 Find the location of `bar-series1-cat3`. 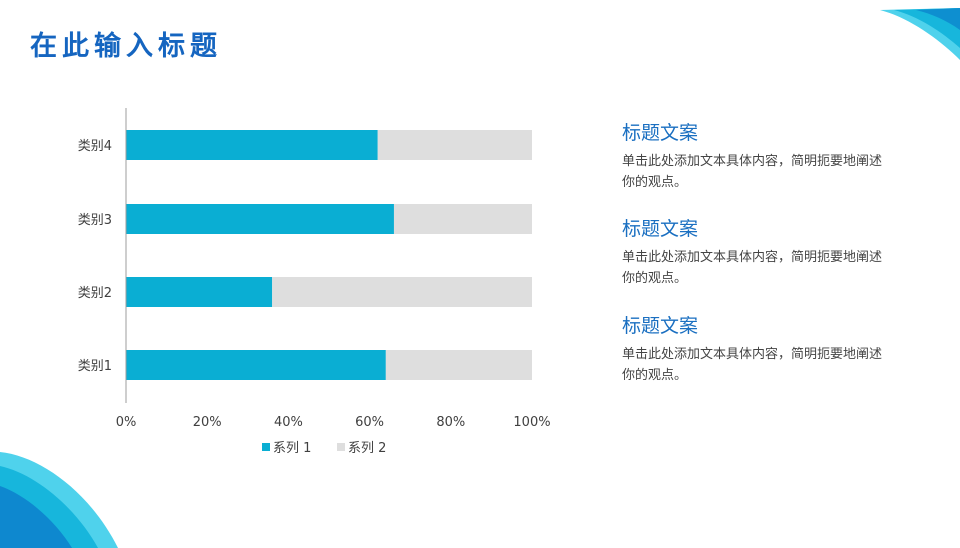

bar-series1-cat3 is located at coordinates (260, 219).